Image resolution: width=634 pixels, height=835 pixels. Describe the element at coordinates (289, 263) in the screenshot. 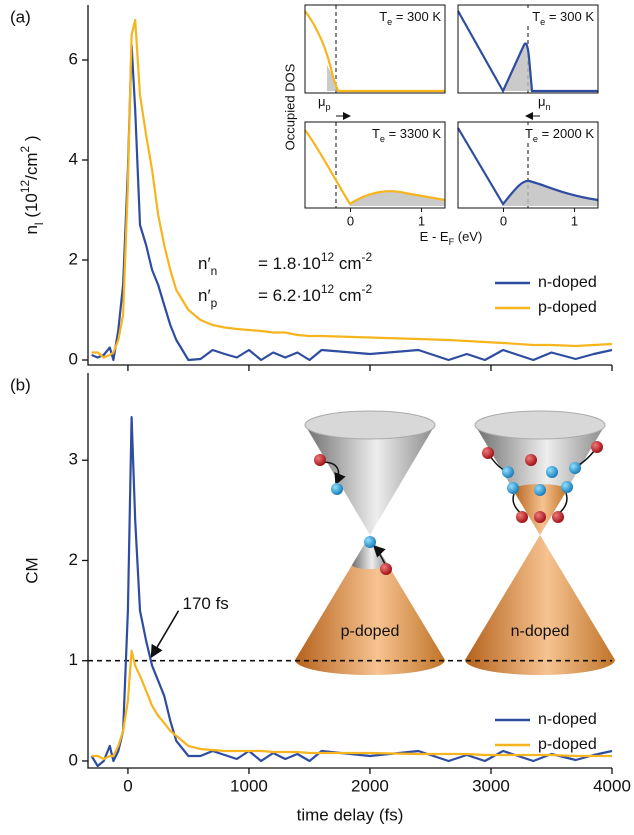

I see `annotation-expression-part: = 1.8·10` at that location.